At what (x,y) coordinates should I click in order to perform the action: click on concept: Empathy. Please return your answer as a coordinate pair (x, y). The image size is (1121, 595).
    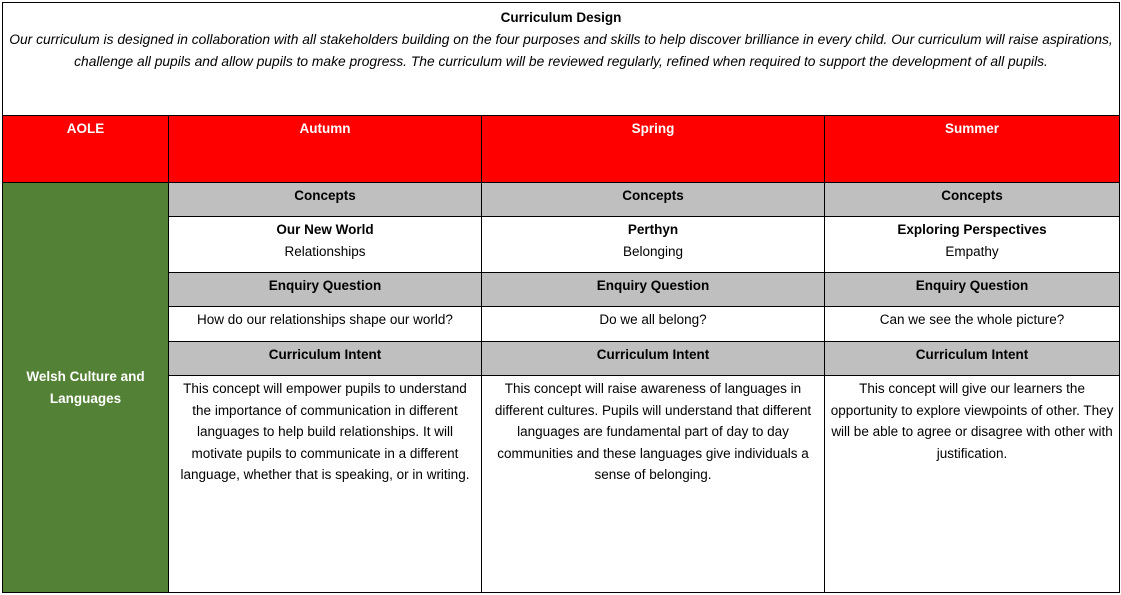
    Looking at the image, I should click on (972, 251).